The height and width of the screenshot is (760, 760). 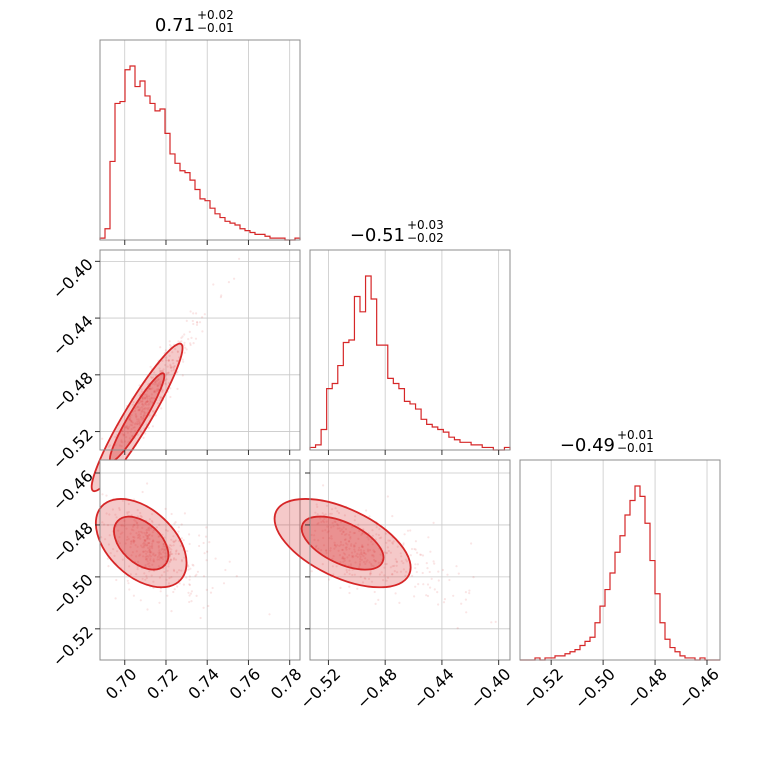 What do you see at coordinates (73, 449) in the screenshot?
I see `y-tick-label: −0.52` at bounding box center [73, 449].